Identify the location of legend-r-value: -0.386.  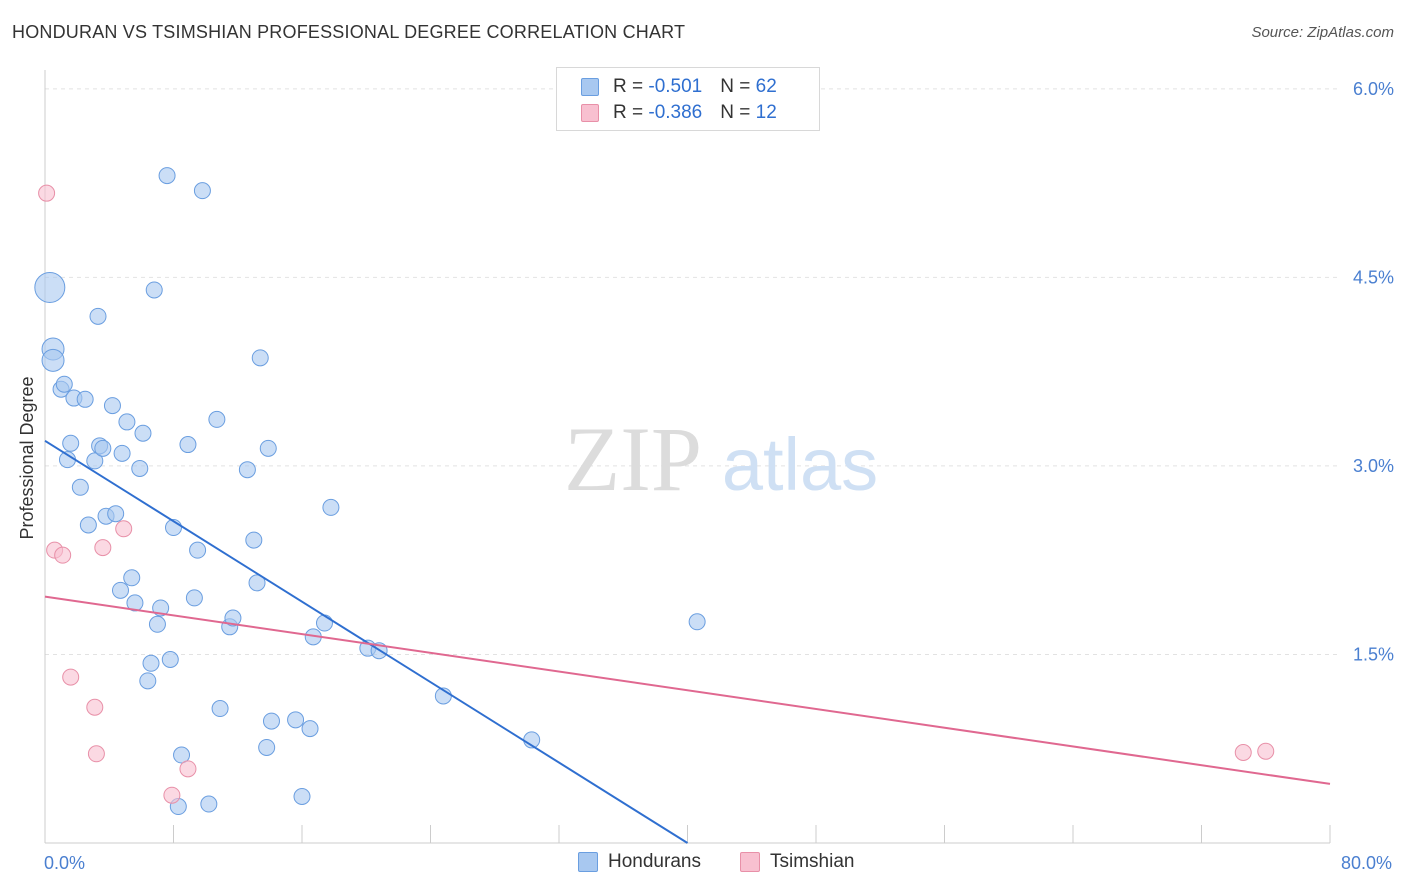
(675, 112).